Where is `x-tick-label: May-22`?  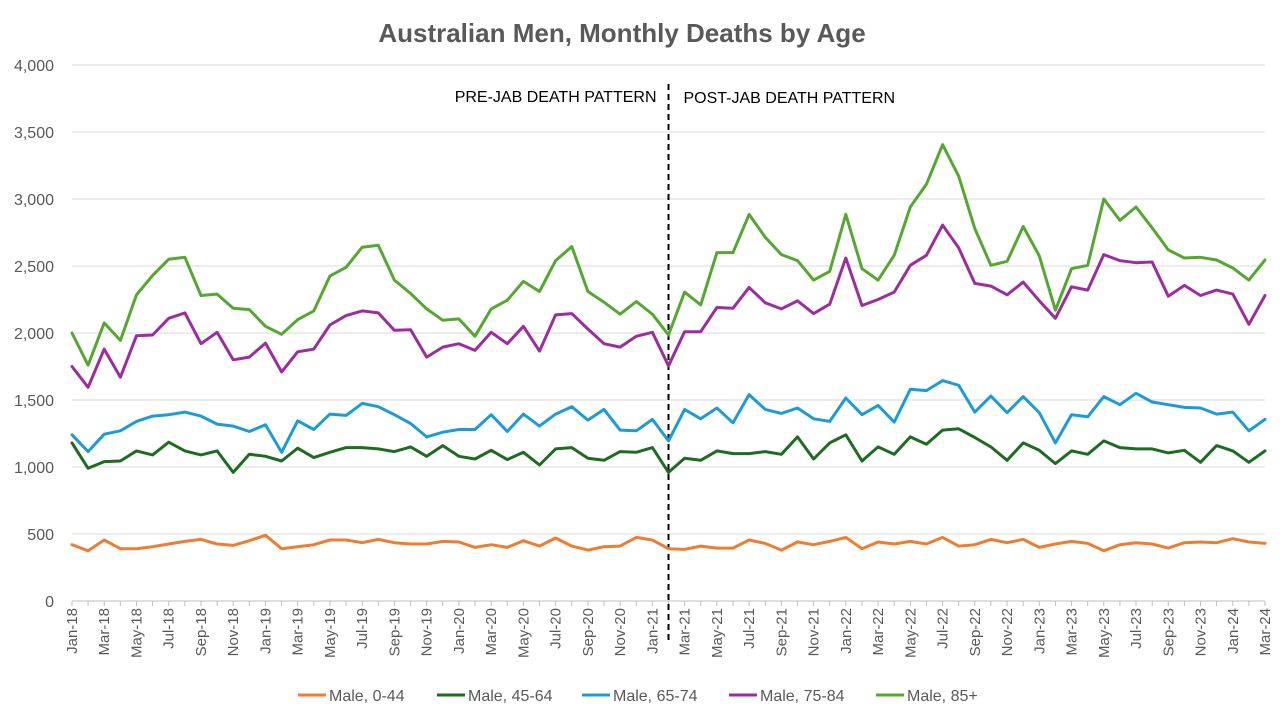
x-tick-label: May-22 is located at coordinates (910, 633).